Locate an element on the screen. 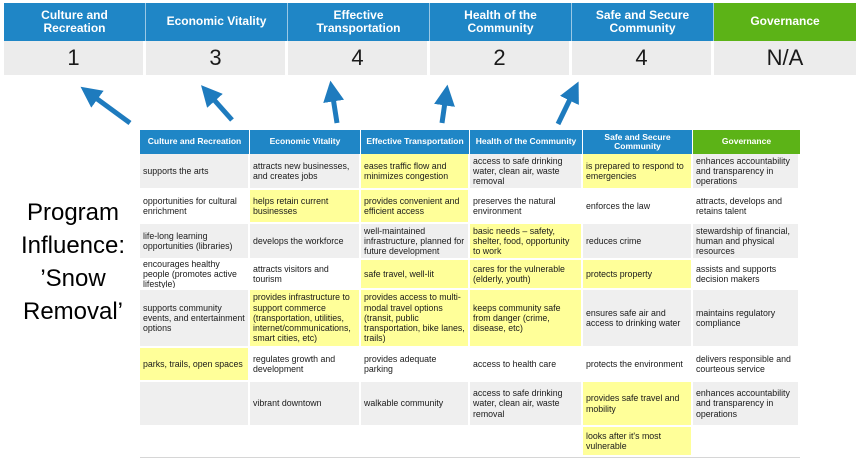 The height and width of the screenshot is (465, 859). priority-score: 2 is located at coordinates (501, 58).